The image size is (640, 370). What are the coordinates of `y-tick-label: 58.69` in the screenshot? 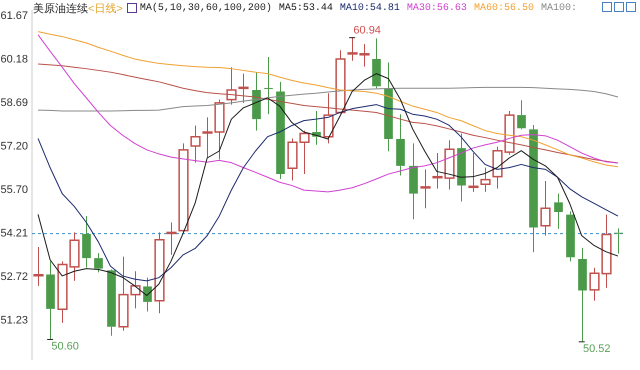 It's located at (14, 102).